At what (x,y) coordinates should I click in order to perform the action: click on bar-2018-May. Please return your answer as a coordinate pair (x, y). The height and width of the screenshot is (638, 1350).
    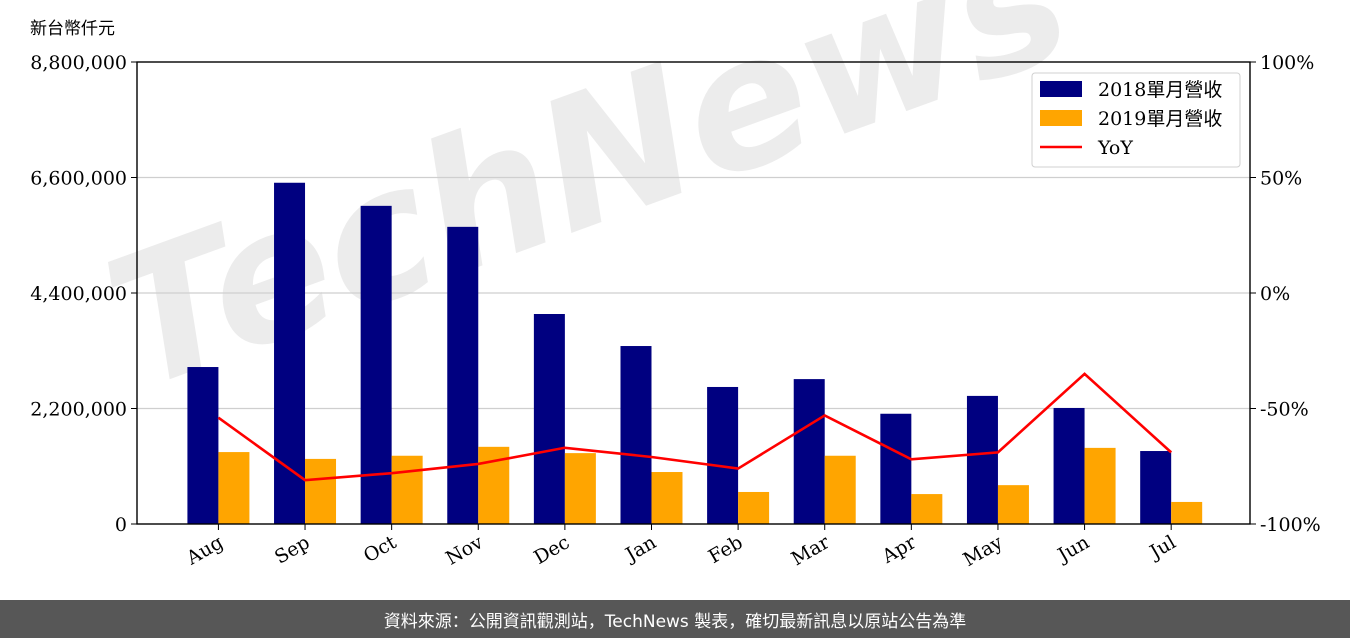
    Looking at the image, I should click on (982, 459).